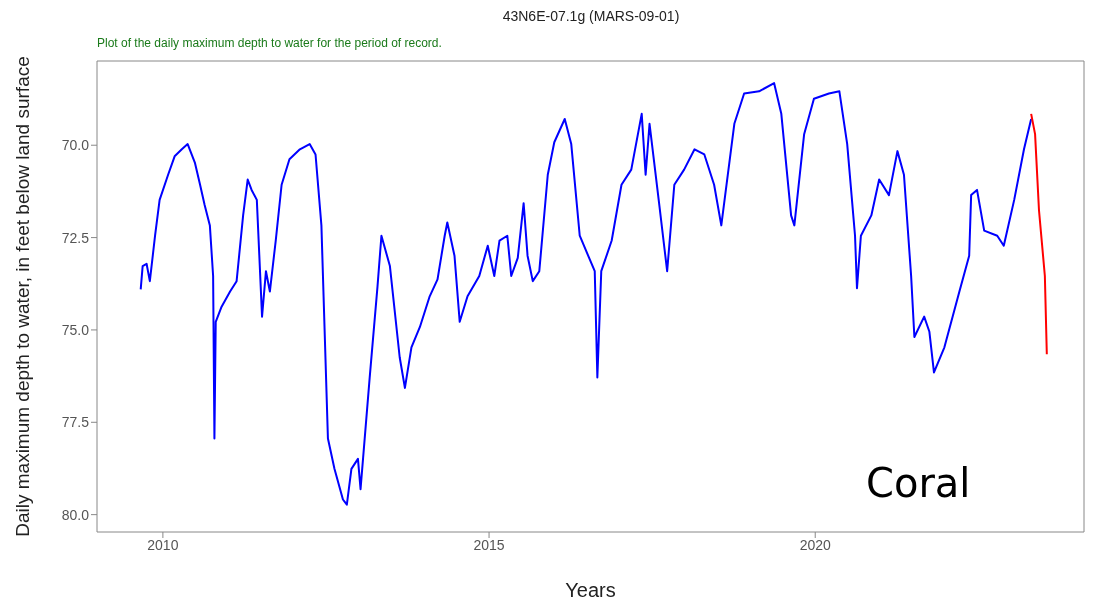 The width and height of the screenshot is (1102, 605). I want to click on chart-title: 43N6E-07.1g (MARS-09-01), so click(591, 16).